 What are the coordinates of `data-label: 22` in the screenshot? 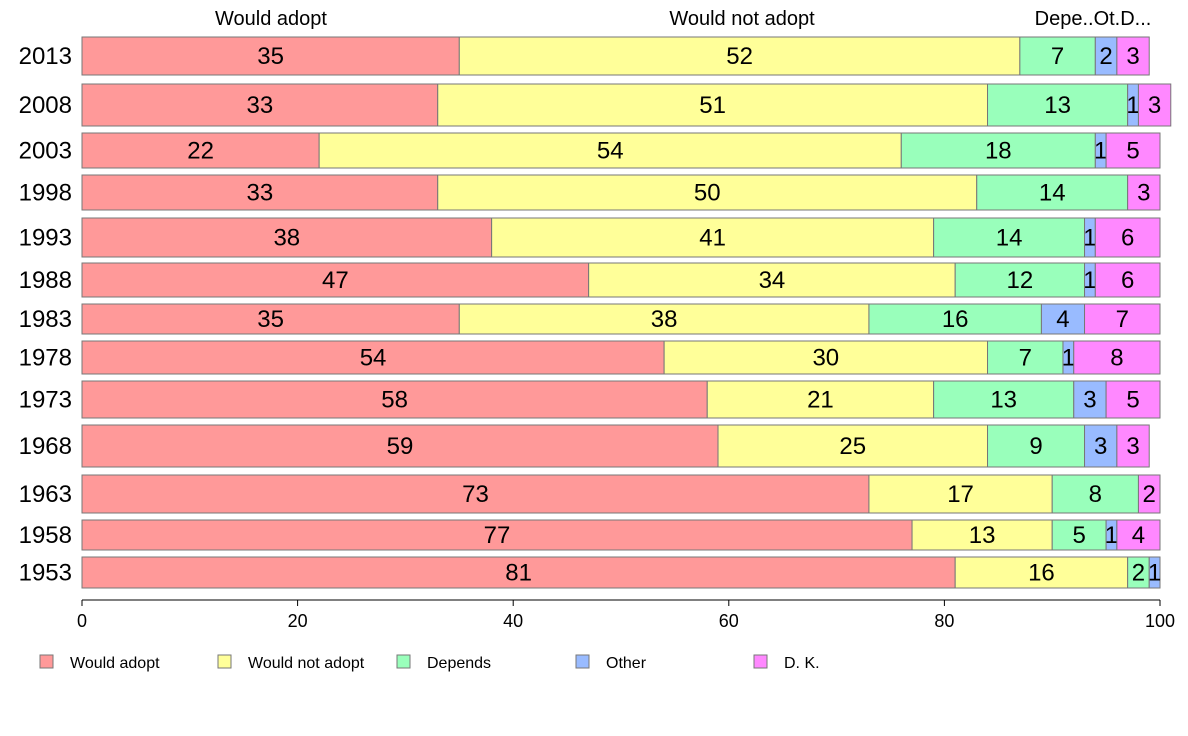 It's located at (200, 151).